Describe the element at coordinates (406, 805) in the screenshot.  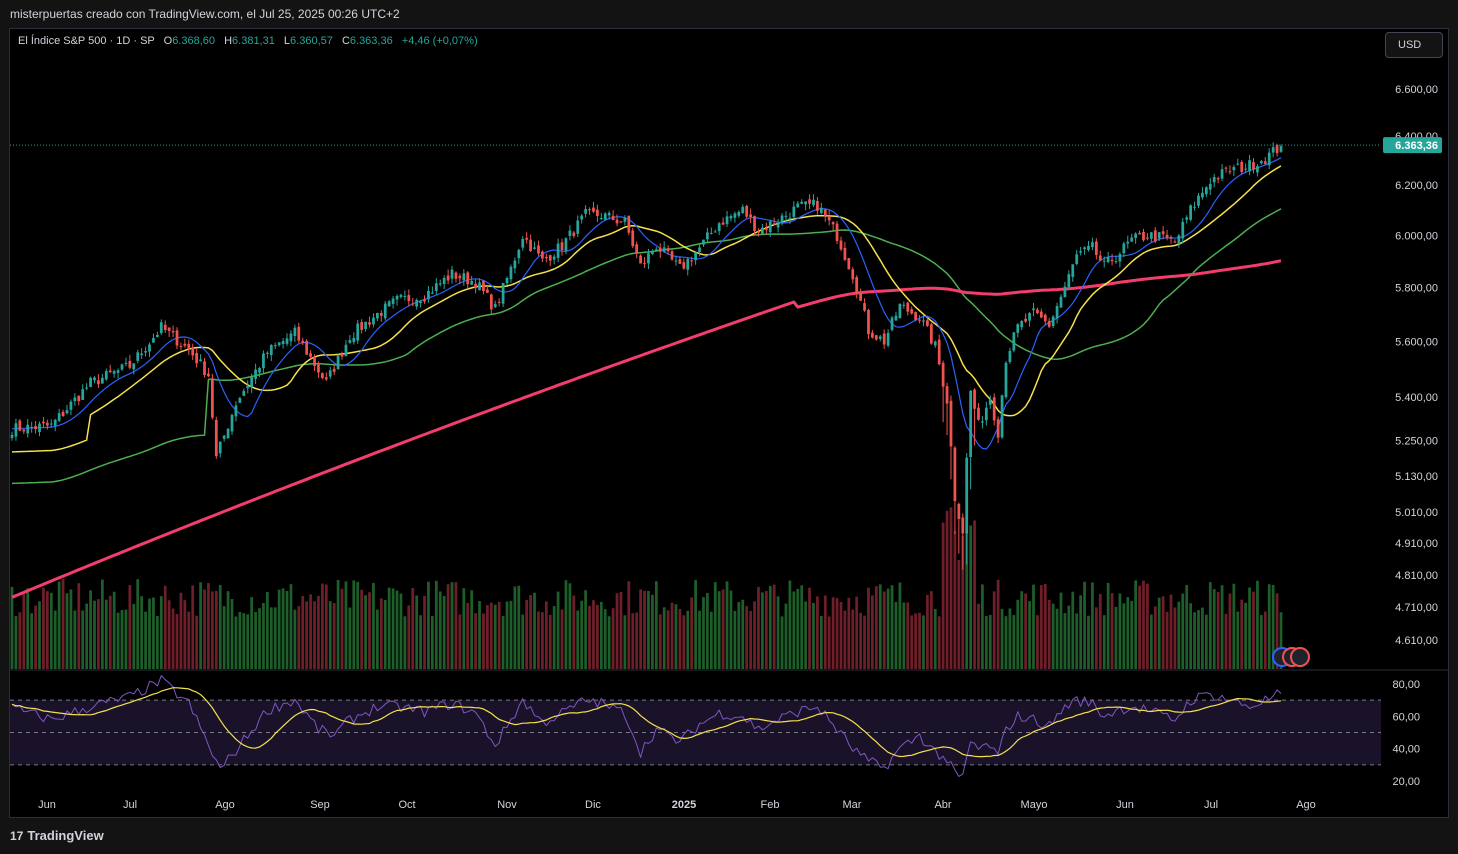
I see `time-tick-label: Oct` at that location.